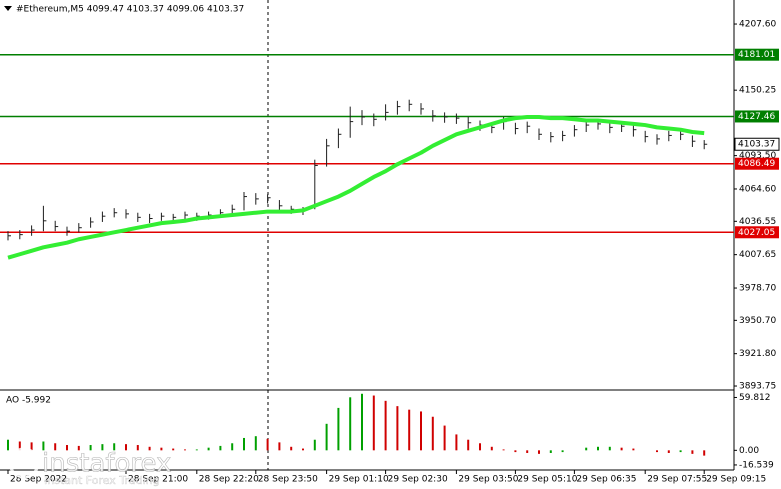 Image resolution: width=781 pixels, height=489 pixels. Describe the element at coordinates (757, 222) in the screenshot. I see `y-tick-label: 4036.55` at that location.